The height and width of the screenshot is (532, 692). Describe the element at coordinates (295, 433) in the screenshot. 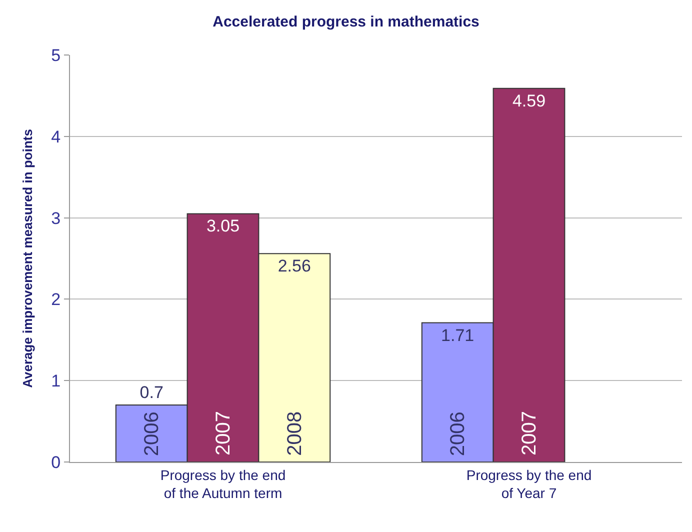

I see `series-label: 2008` at that location.